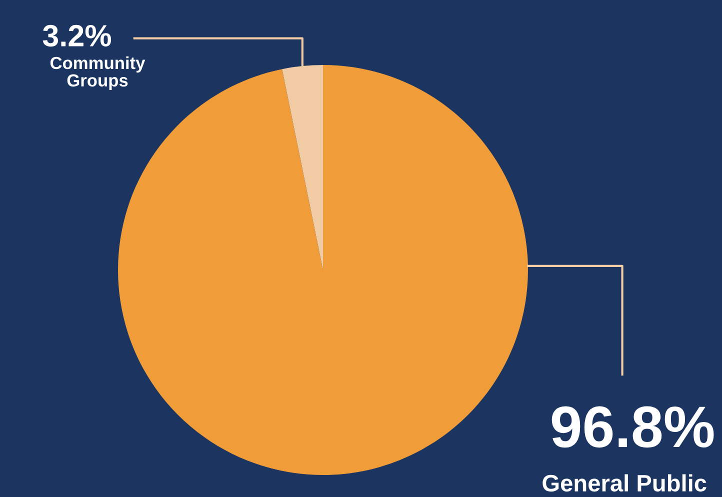 This screenshot has height=497, width=722. I want to click on slice-label: General Public, so click(624, 483).